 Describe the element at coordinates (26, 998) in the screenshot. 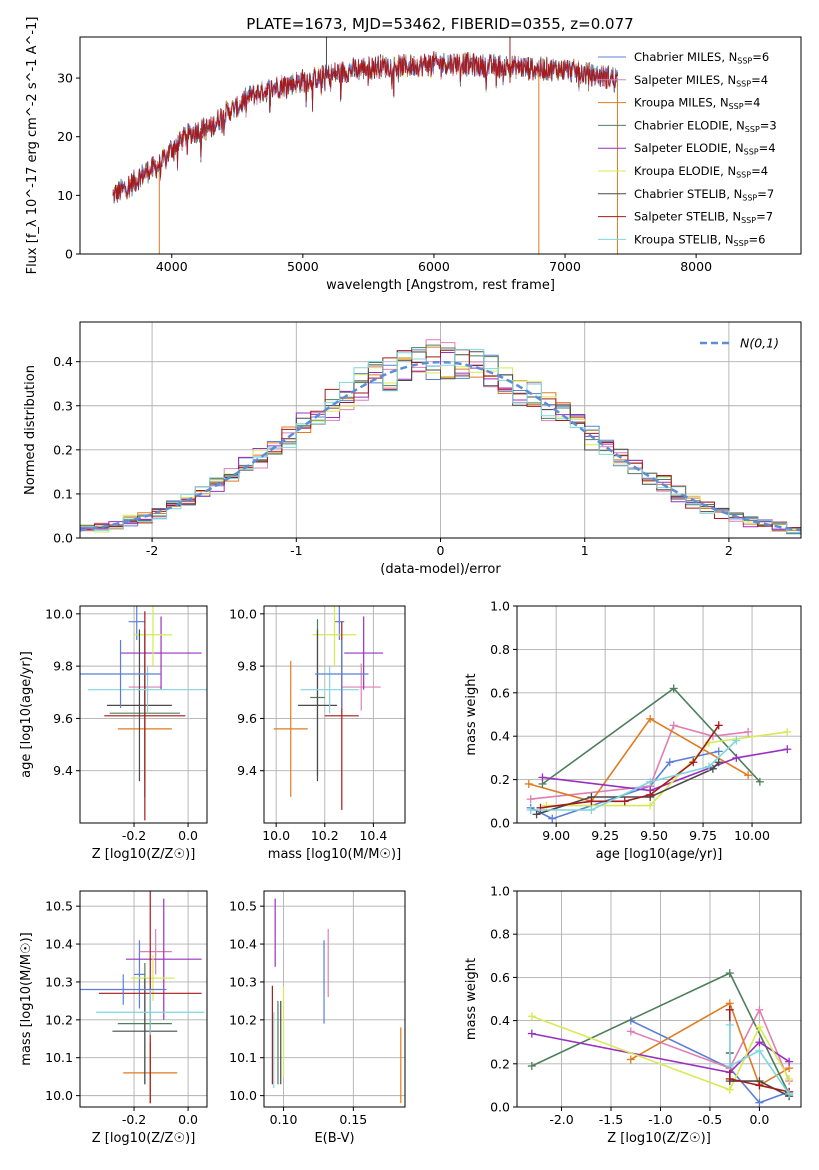

I see `y-axis-label: mass [log10(M/M☉)]` at that location.